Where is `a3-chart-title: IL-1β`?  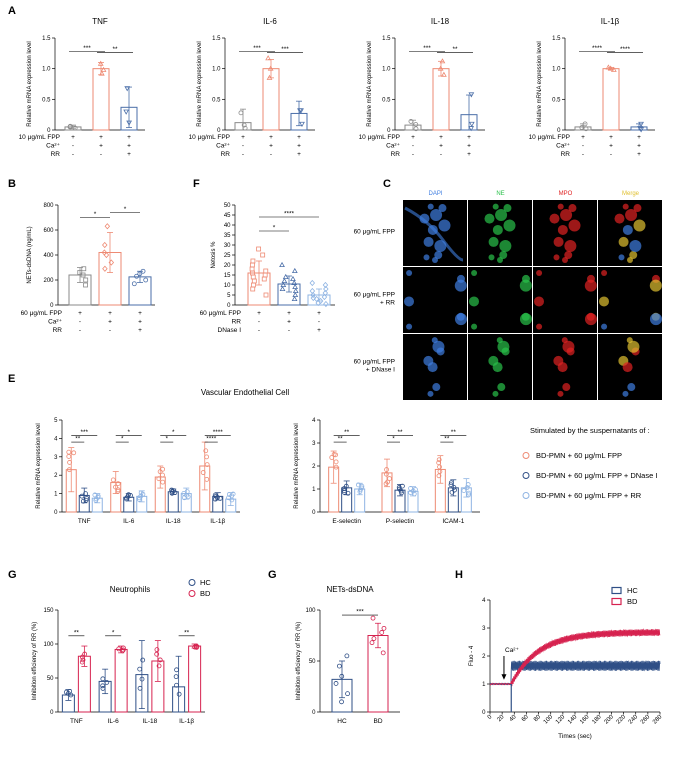 a3-chart-title: IL-1β is located at coordinates (610, 21).